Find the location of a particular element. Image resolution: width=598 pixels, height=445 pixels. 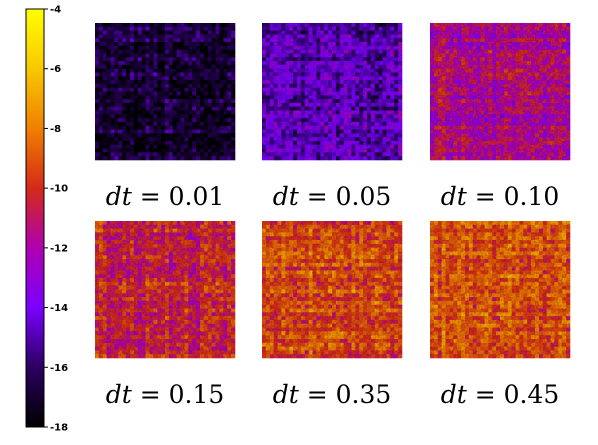

panel-label: dt = 0.05 is located at coordinates (332, 196).